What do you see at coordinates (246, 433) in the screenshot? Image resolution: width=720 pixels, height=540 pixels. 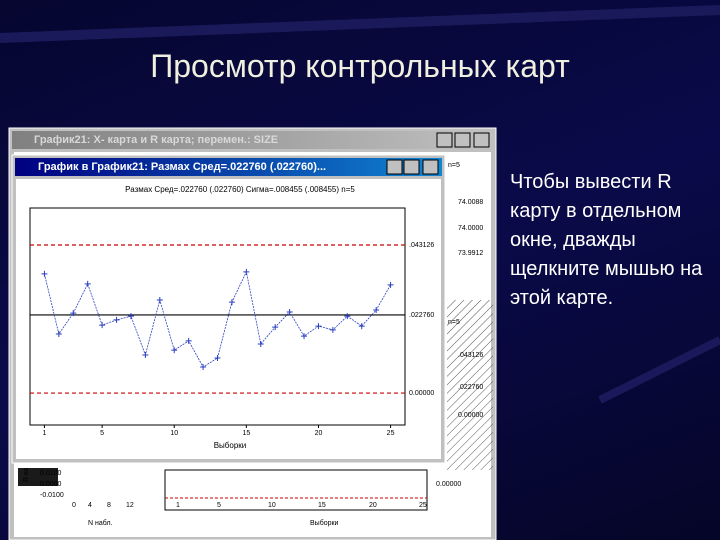 I see `x-tick-label: 15` at bounding box center [246, 433].